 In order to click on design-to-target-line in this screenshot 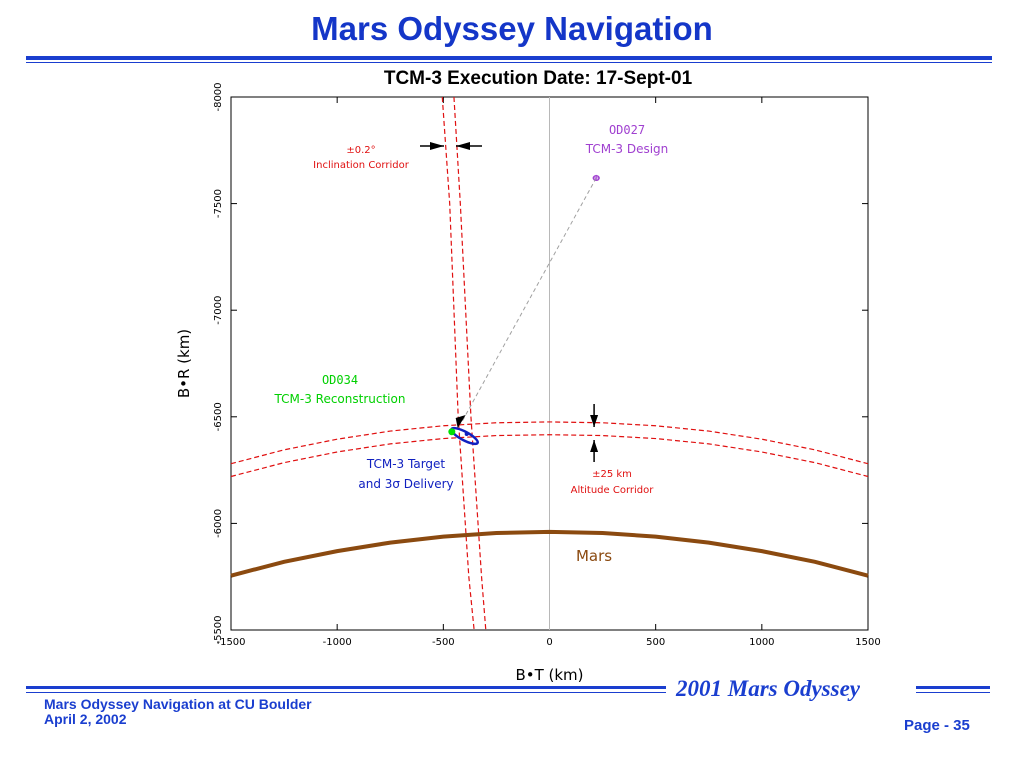, I will do `click(528, 301)`.